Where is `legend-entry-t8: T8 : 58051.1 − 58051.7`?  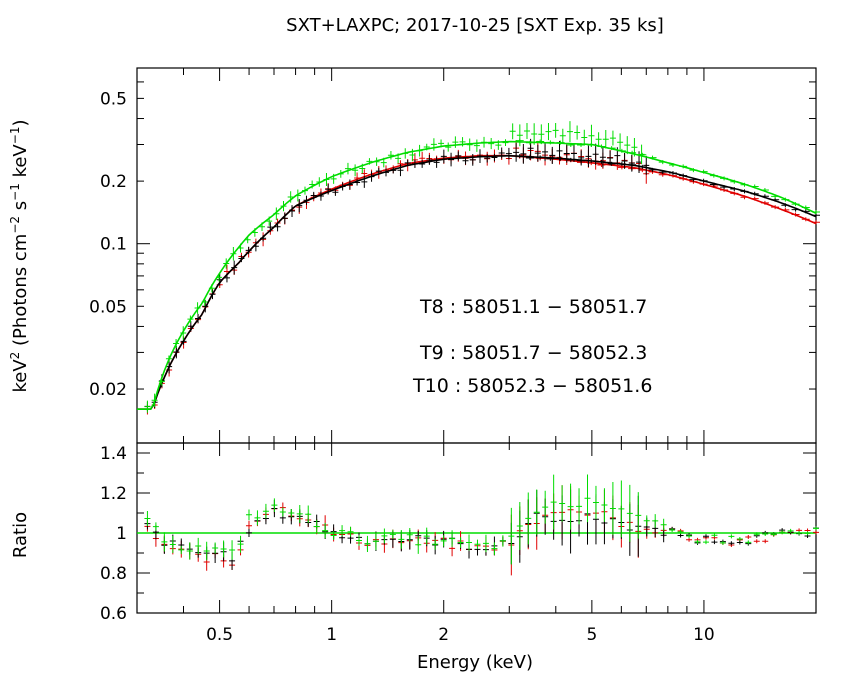
legend-entry-t8: T8 : 58051.1 − 58051.7 is located at coordinates (533, 307).